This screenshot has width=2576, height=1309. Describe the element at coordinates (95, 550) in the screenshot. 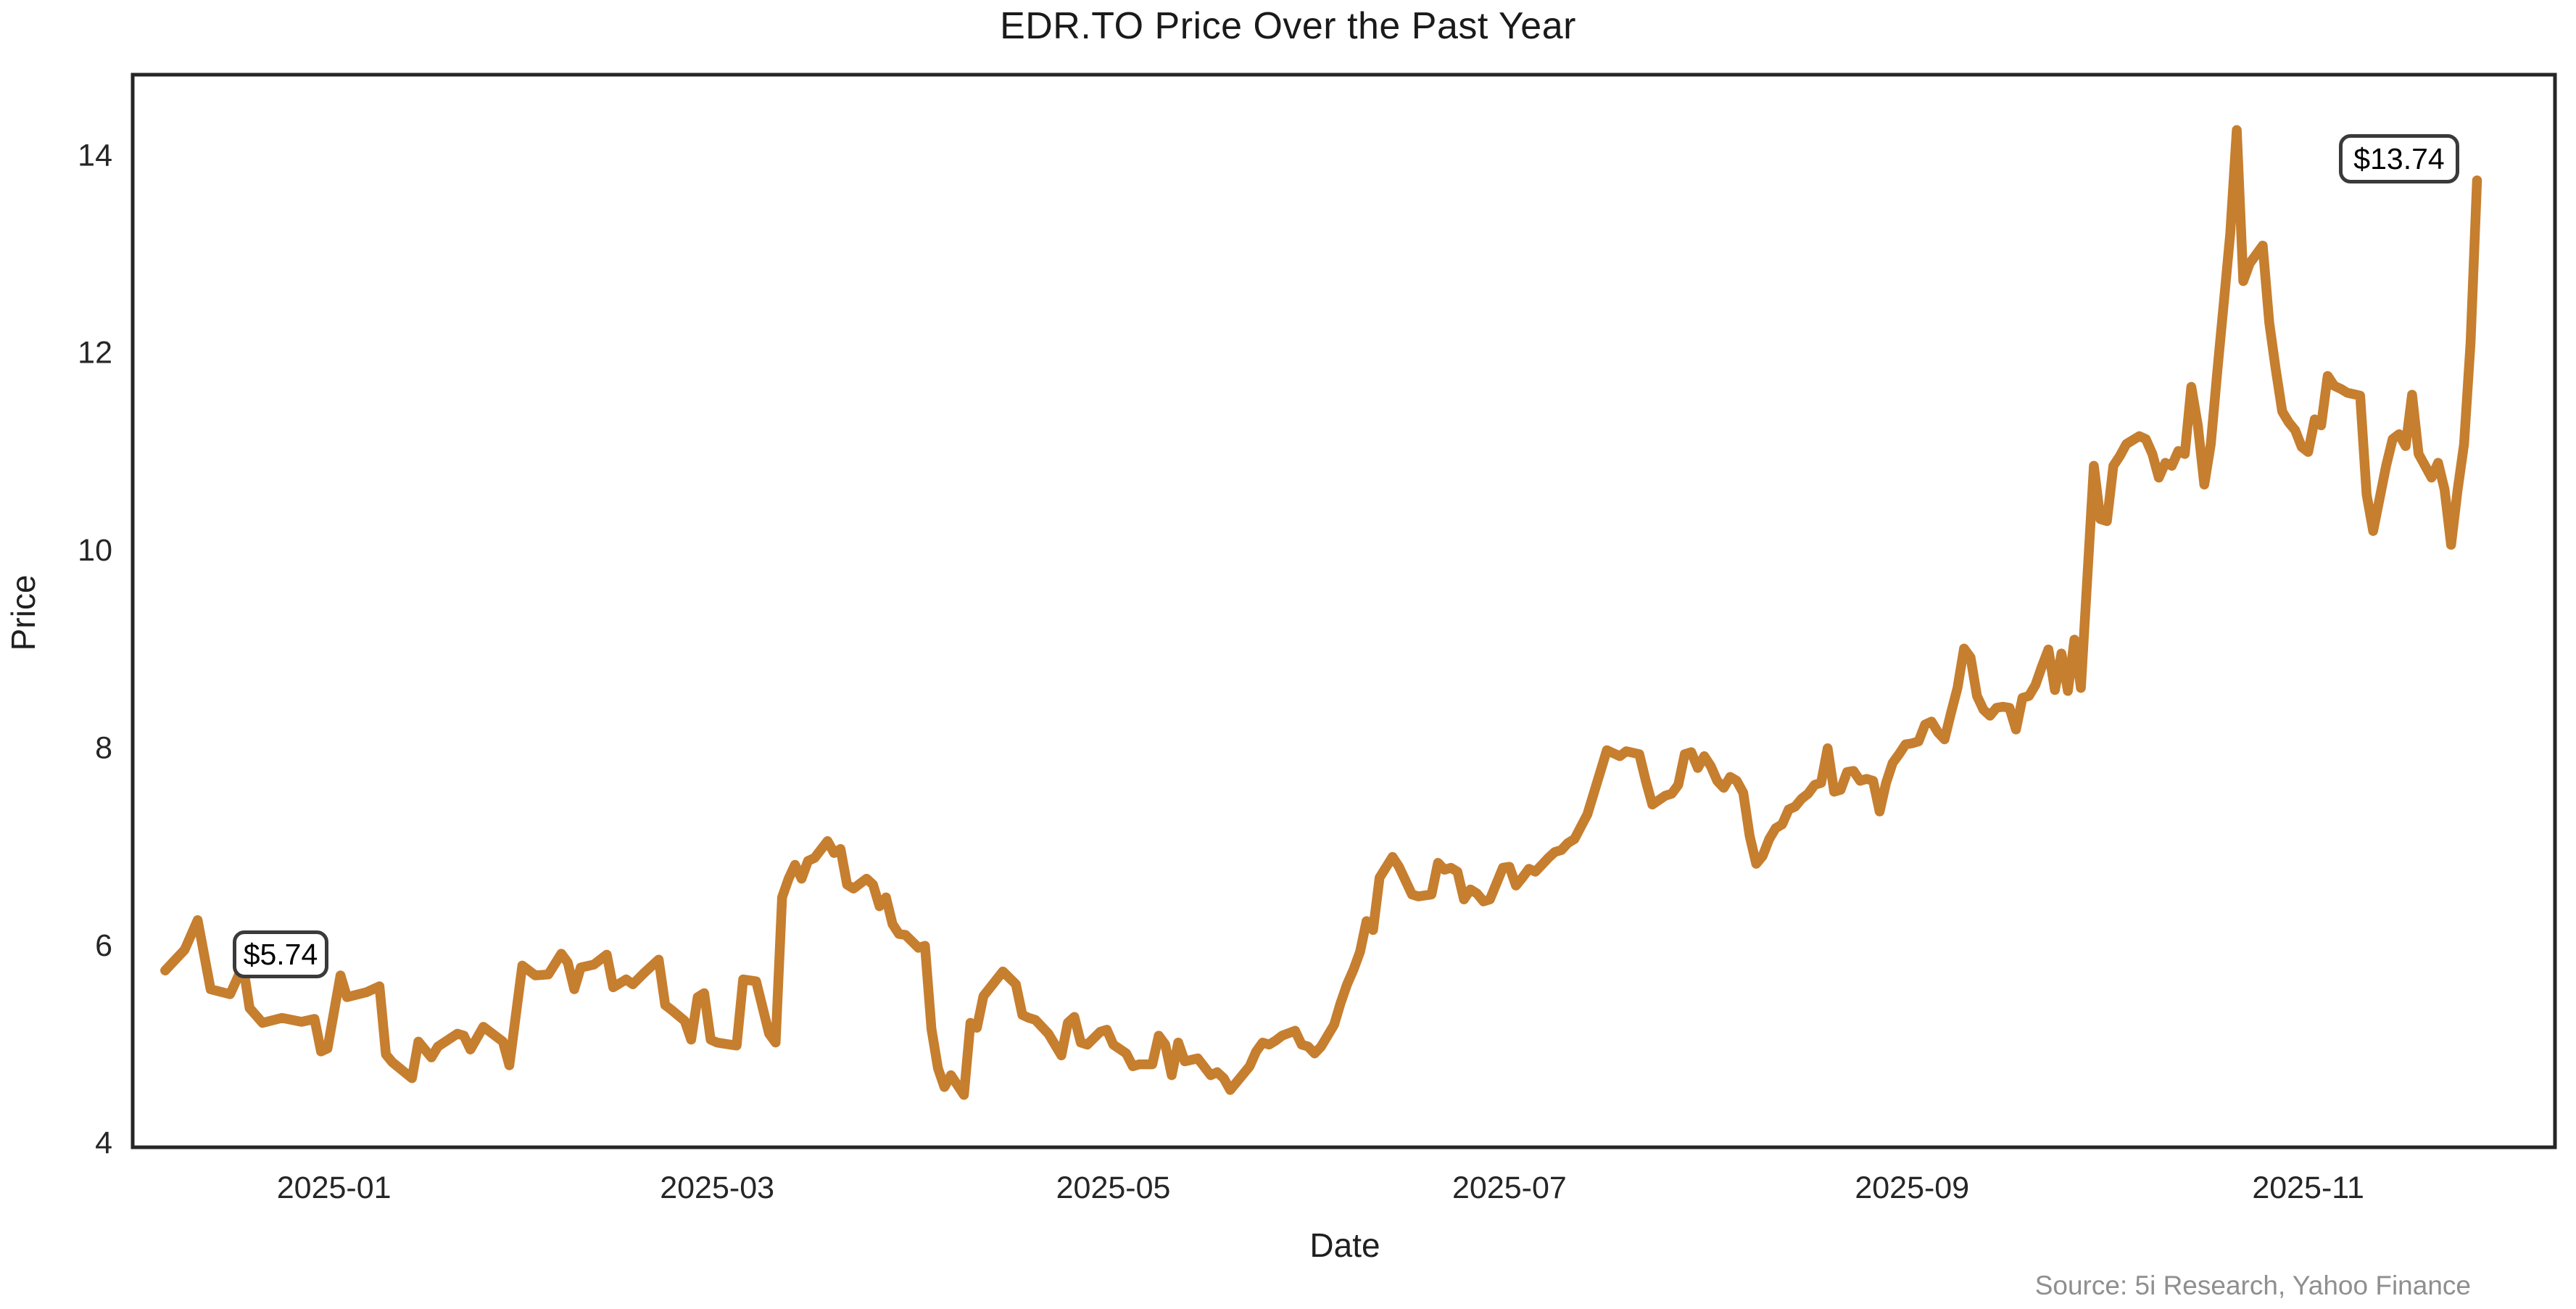

I see `y-tick-label: 10` at that location.